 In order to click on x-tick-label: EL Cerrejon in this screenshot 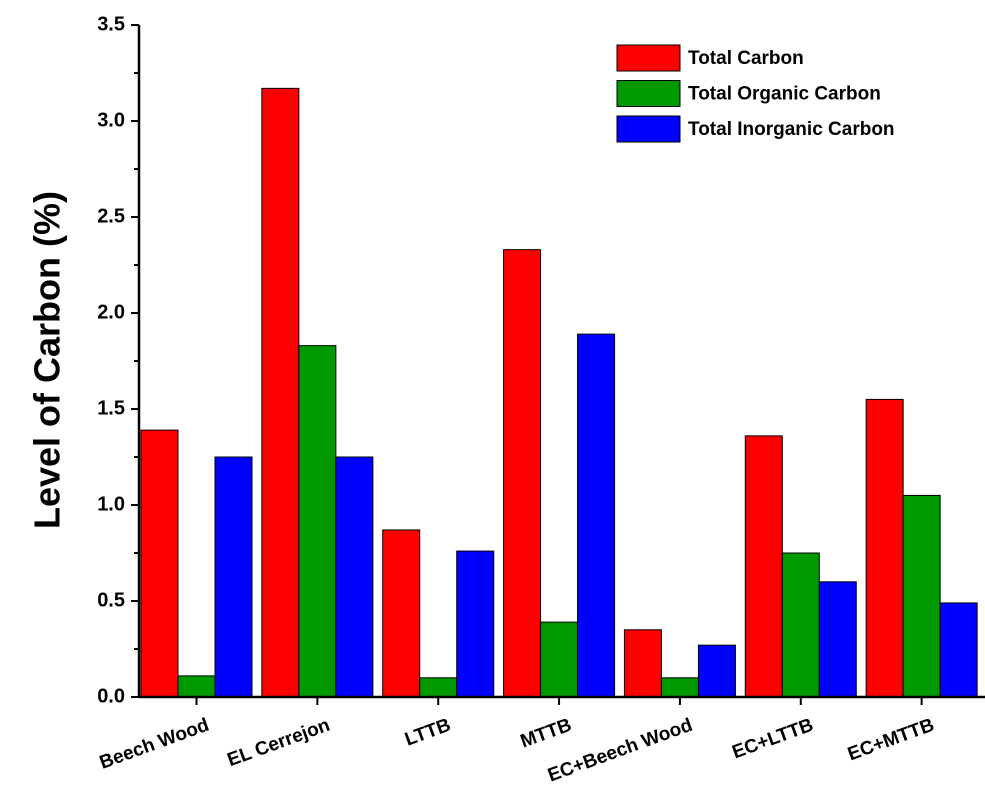, I will do `click(279, 743)`.